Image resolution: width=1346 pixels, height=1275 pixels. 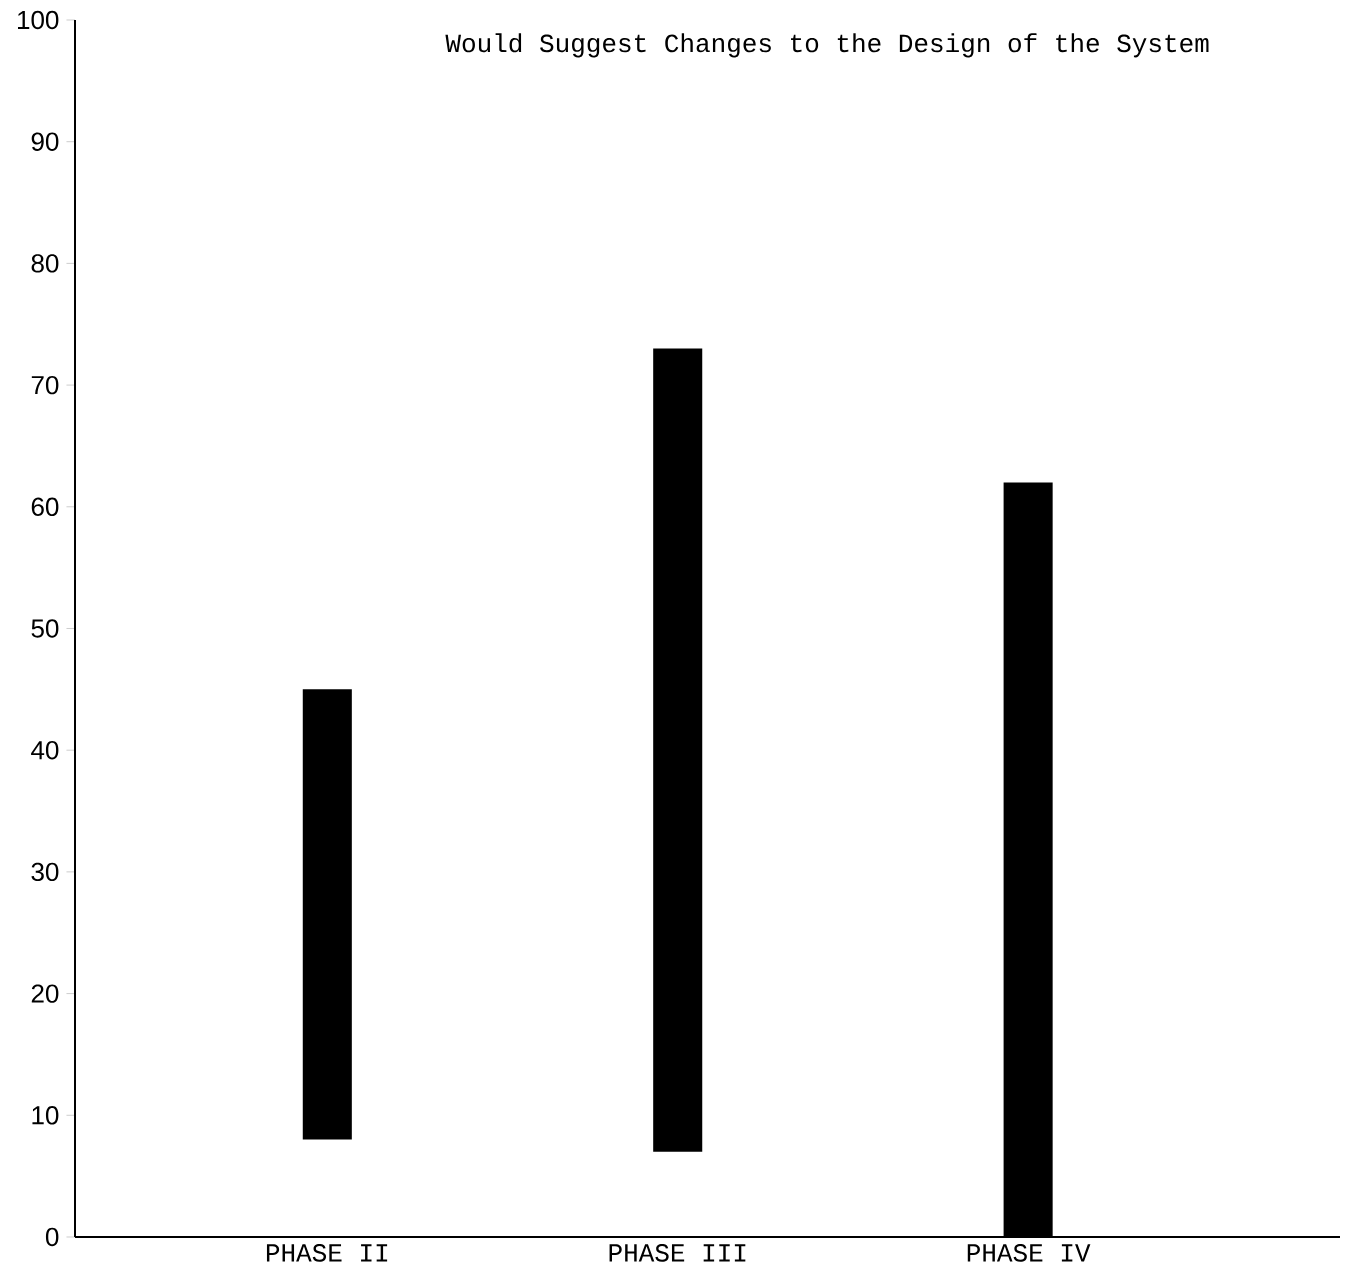 What do you see at coordinates (45, 993) in the screenshot?
I see `y-tick-label: 20` at bounding box center [45, 993].